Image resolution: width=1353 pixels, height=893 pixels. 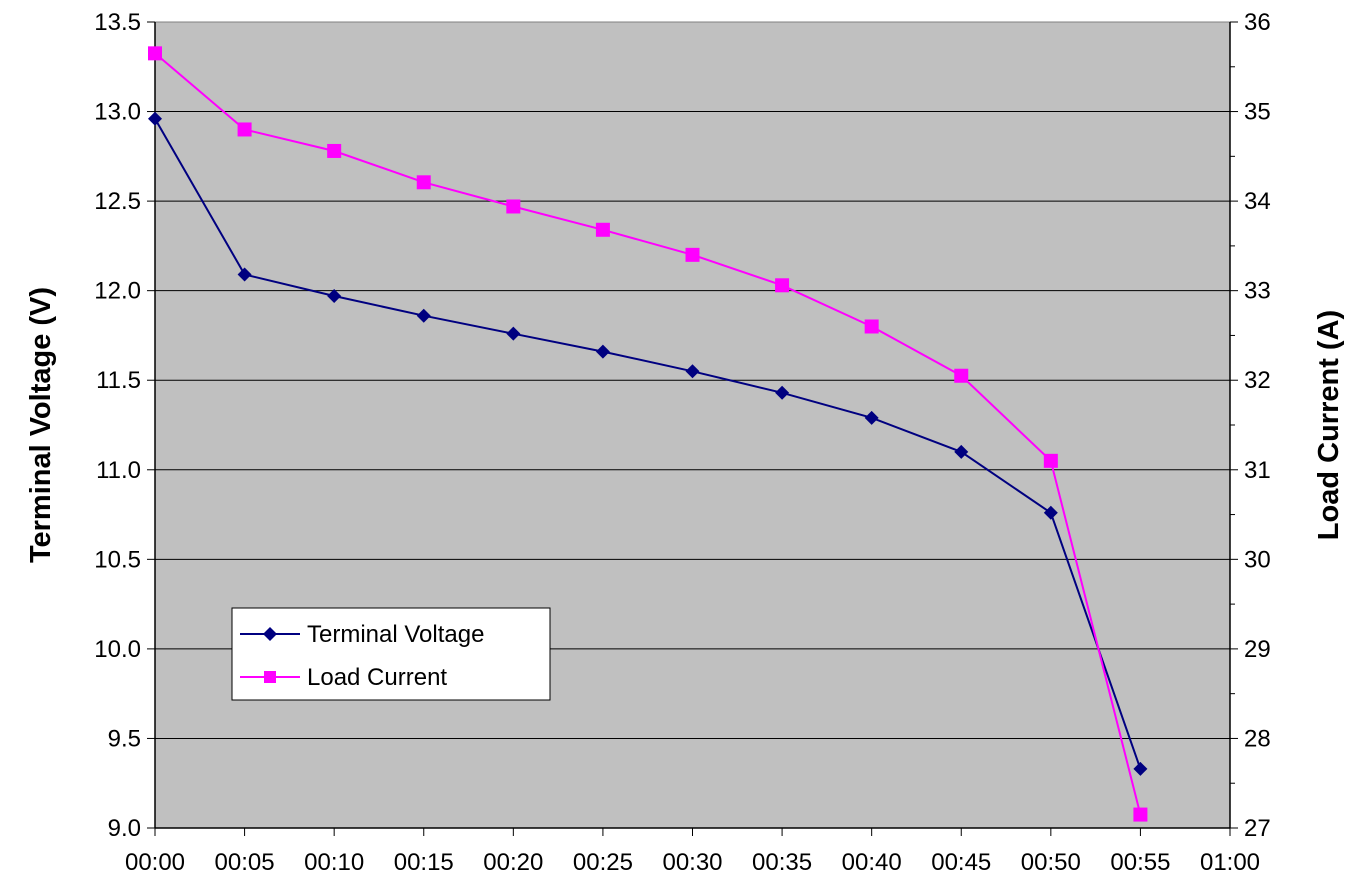 What do you see at coordinates (603, 862) in the screenshot?
I see `x-tick-label: 00:25` at bounding box center [603, 862].